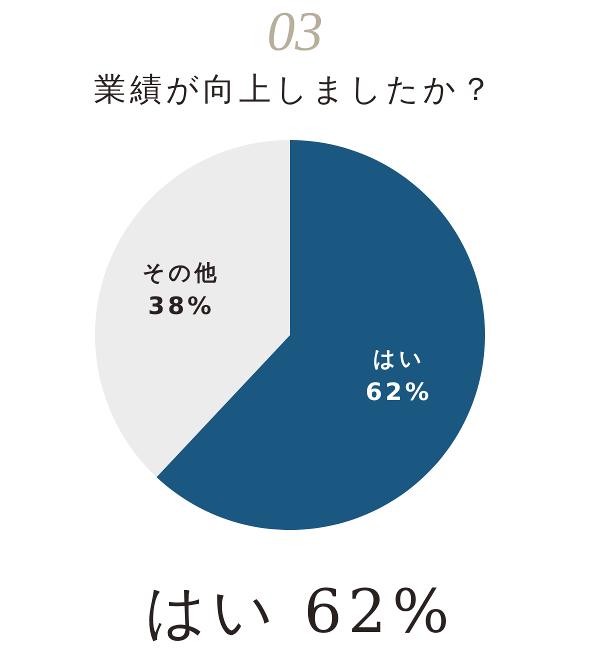 This screenshot has height=652, width=600. I want to click on slice-label: その他, so click(181, 273).